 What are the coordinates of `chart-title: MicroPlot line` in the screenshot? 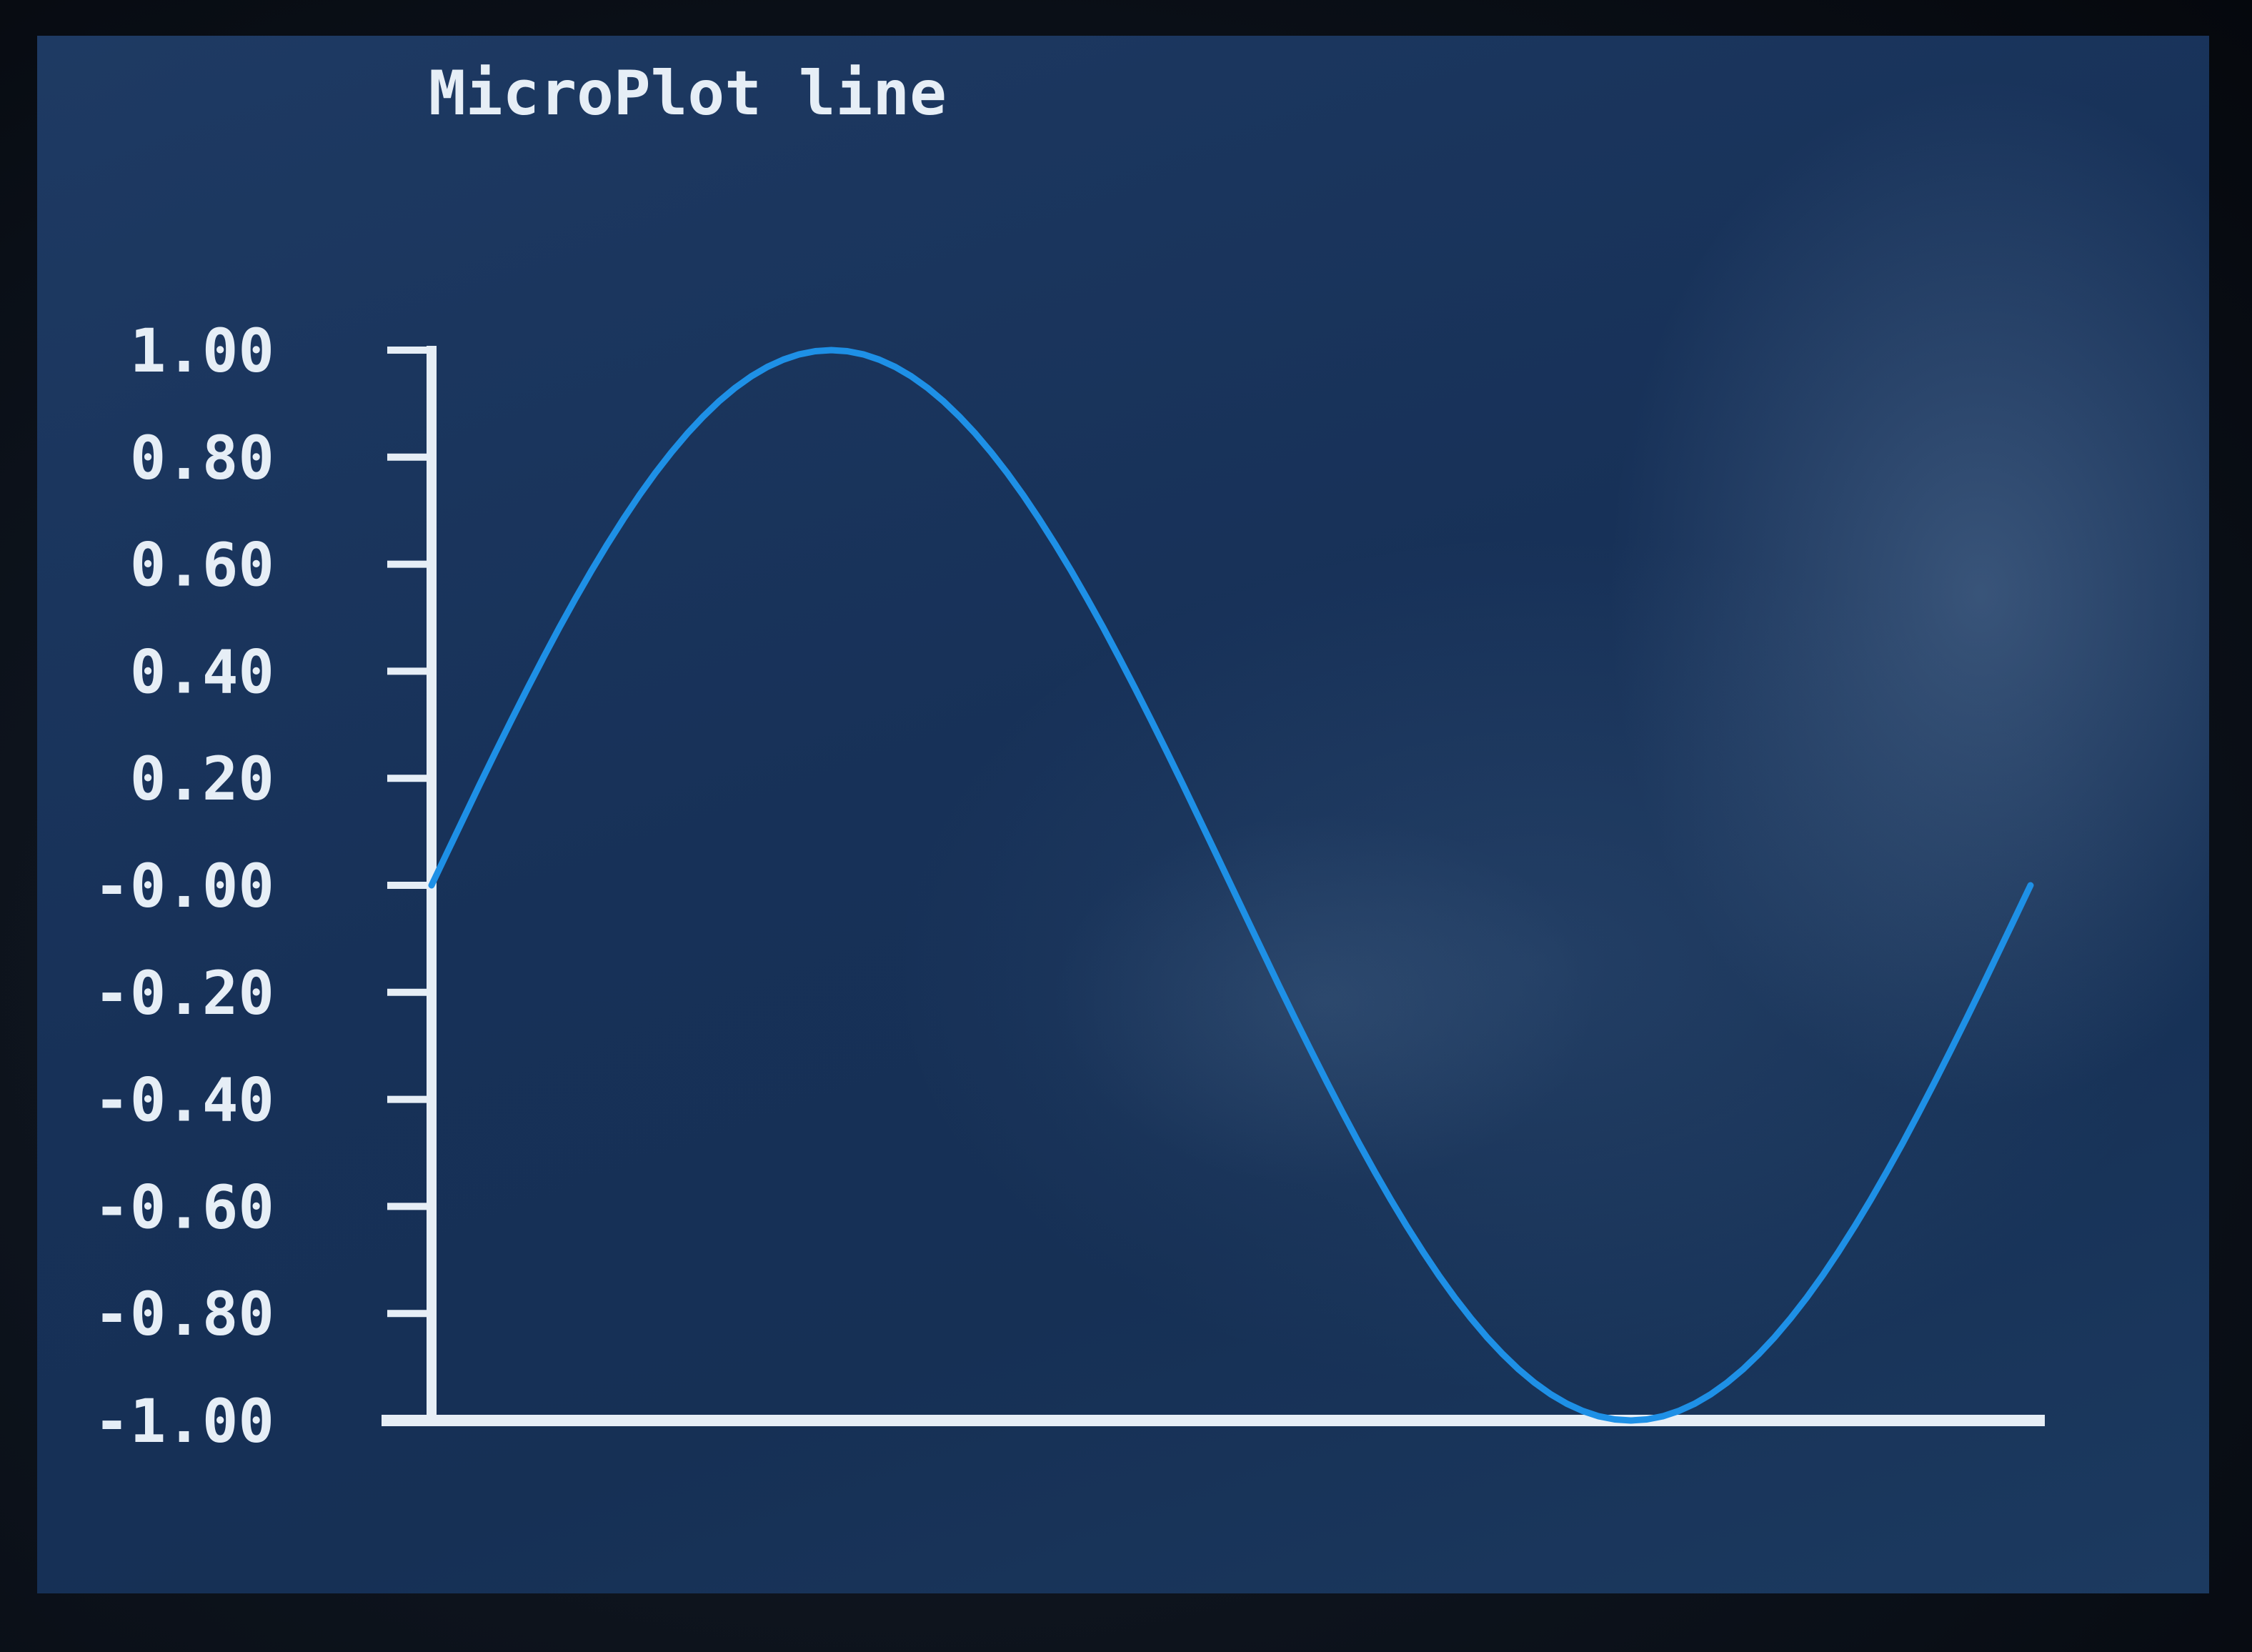 It's located at (688, 93).